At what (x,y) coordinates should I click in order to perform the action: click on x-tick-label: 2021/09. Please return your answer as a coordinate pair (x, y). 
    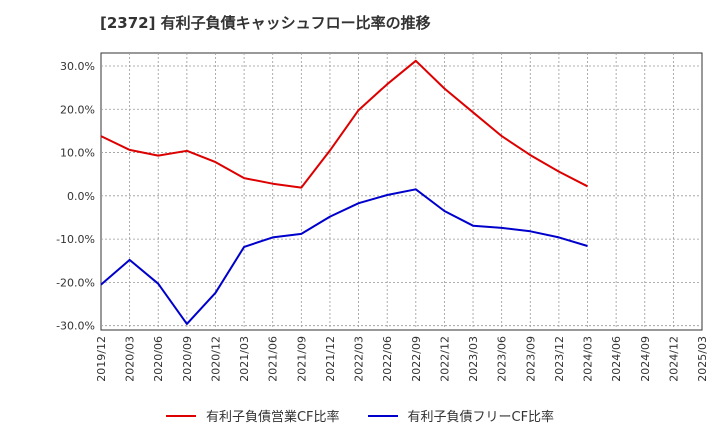
    Looking at the image, I should click on (301, 359).